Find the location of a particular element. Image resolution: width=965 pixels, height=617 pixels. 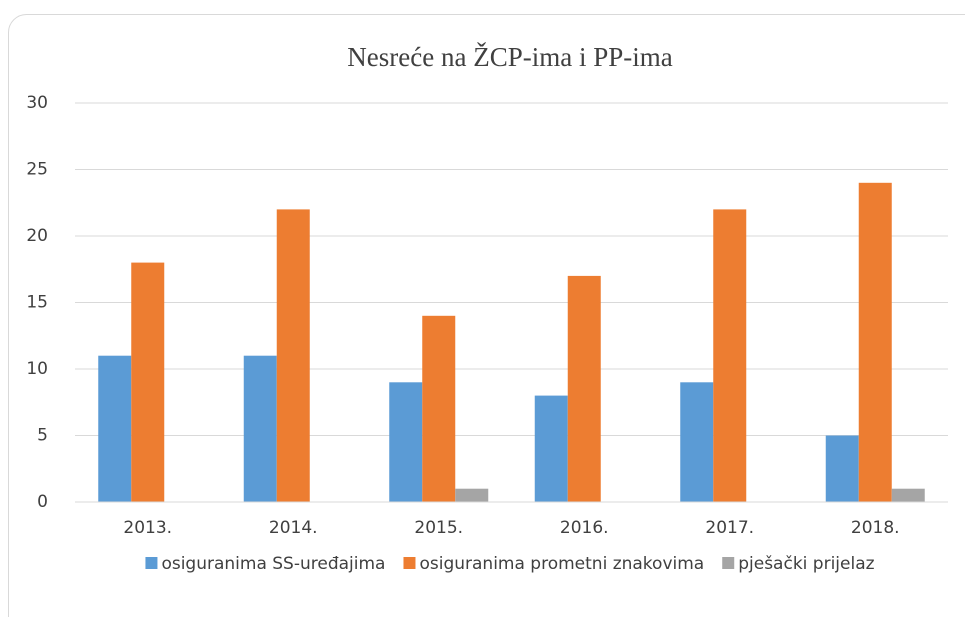

chart-title: Nesreće na ŽCP-ima i PP-ima is located at coordinates (509, 57).